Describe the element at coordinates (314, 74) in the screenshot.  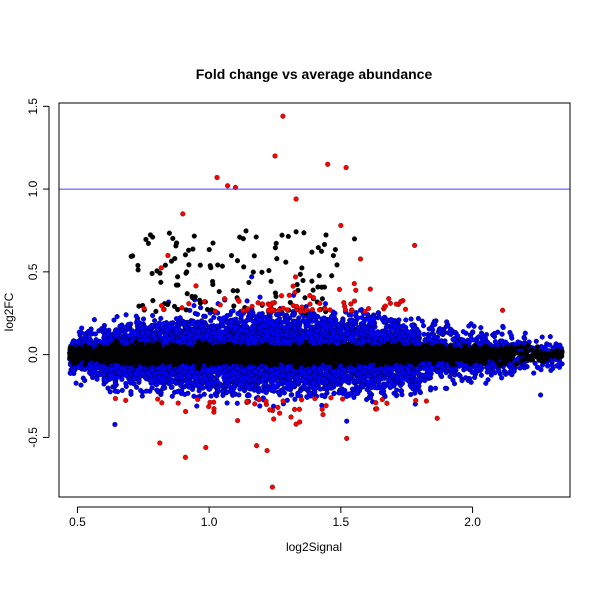
I see `chart-title: Fold change vs average abundance` at that location.